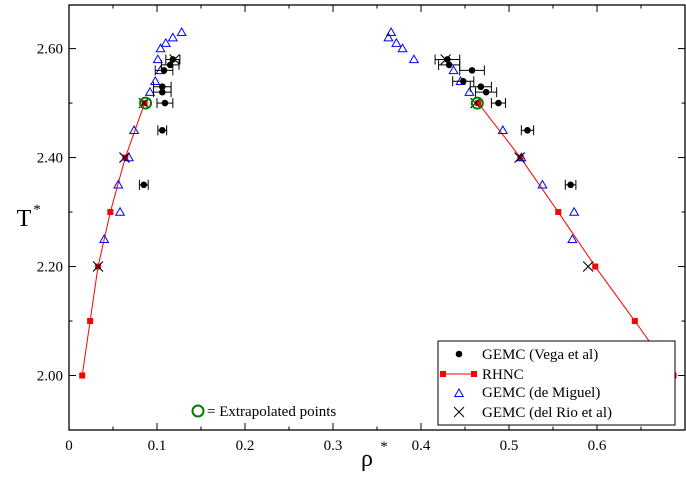  I want to click on legend-label-rhnc: RHNC, so click(503, 375).